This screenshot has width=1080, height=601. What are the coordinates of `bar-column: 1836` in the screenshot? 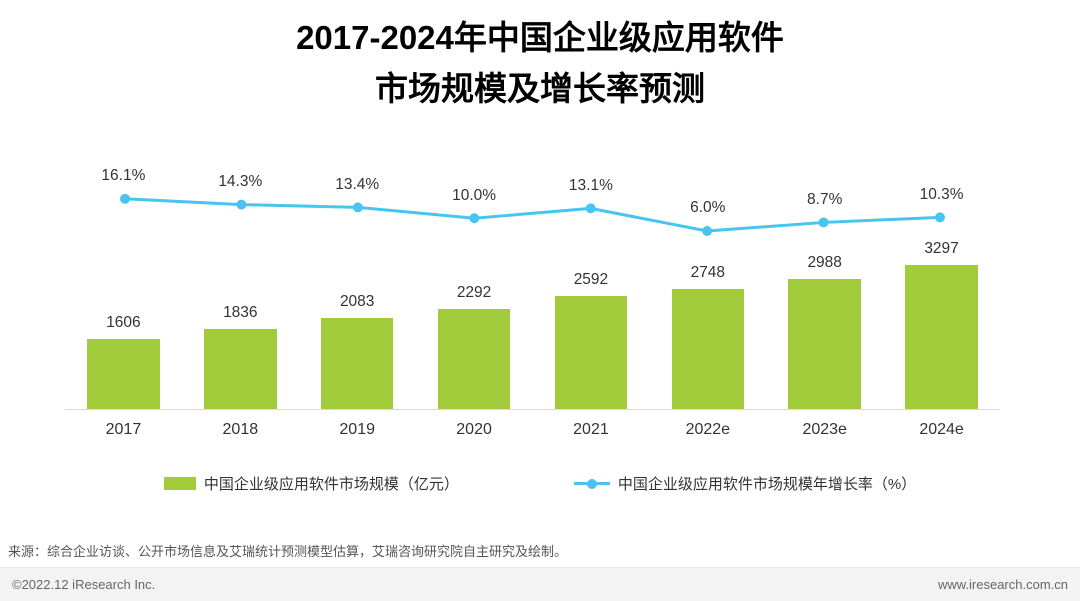 It's located at (240, 356).